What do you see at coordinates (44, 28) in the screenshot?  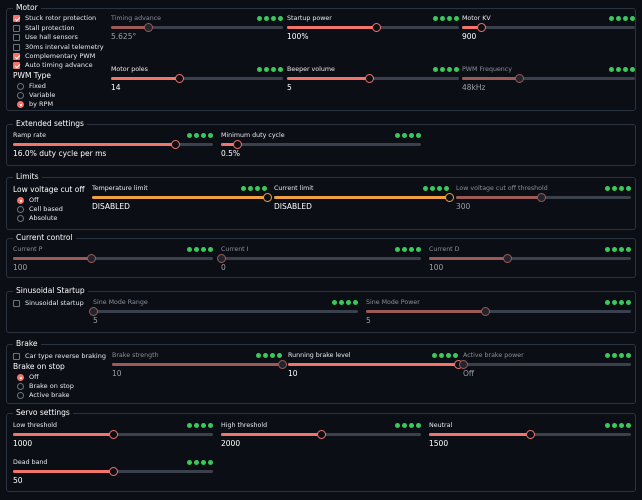 I see `stall-protection-checkbox: Stall protection` at bounding box center [44, 28].